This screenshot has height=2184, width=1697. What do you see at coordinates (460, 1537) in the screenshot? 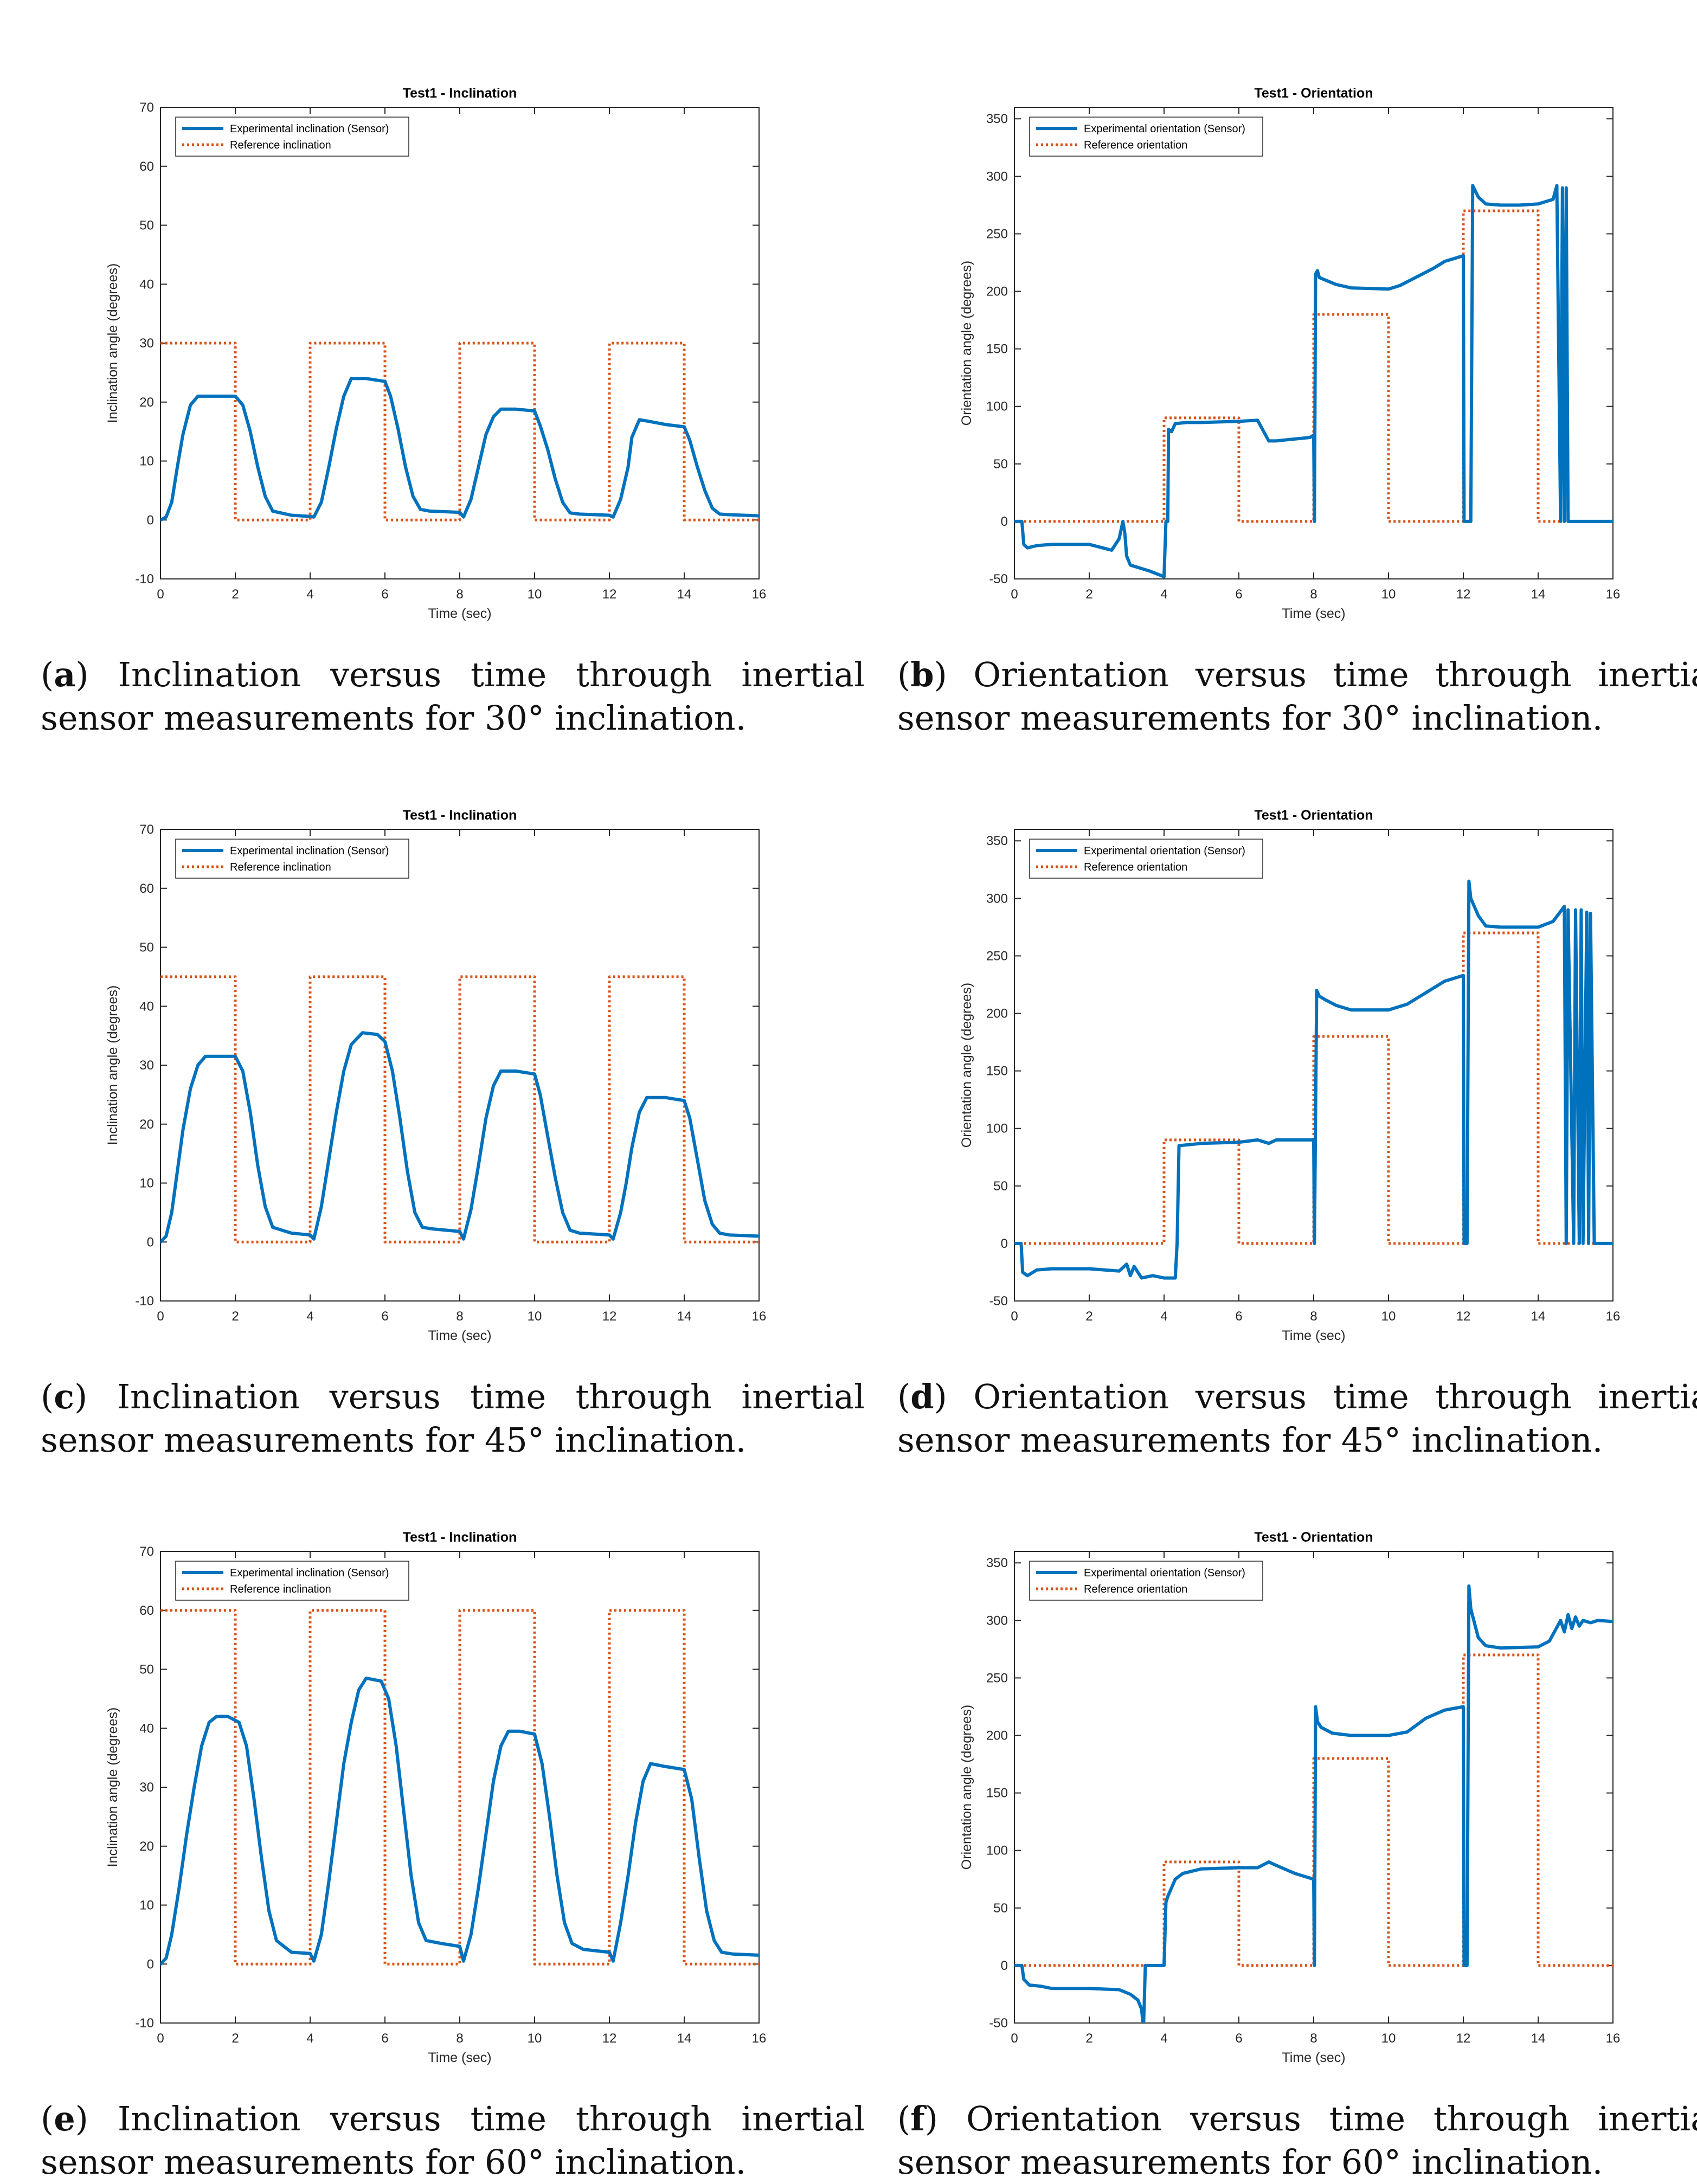
I see `chart-title: Test1 - Inclination` at bounding box center [460, 1537].